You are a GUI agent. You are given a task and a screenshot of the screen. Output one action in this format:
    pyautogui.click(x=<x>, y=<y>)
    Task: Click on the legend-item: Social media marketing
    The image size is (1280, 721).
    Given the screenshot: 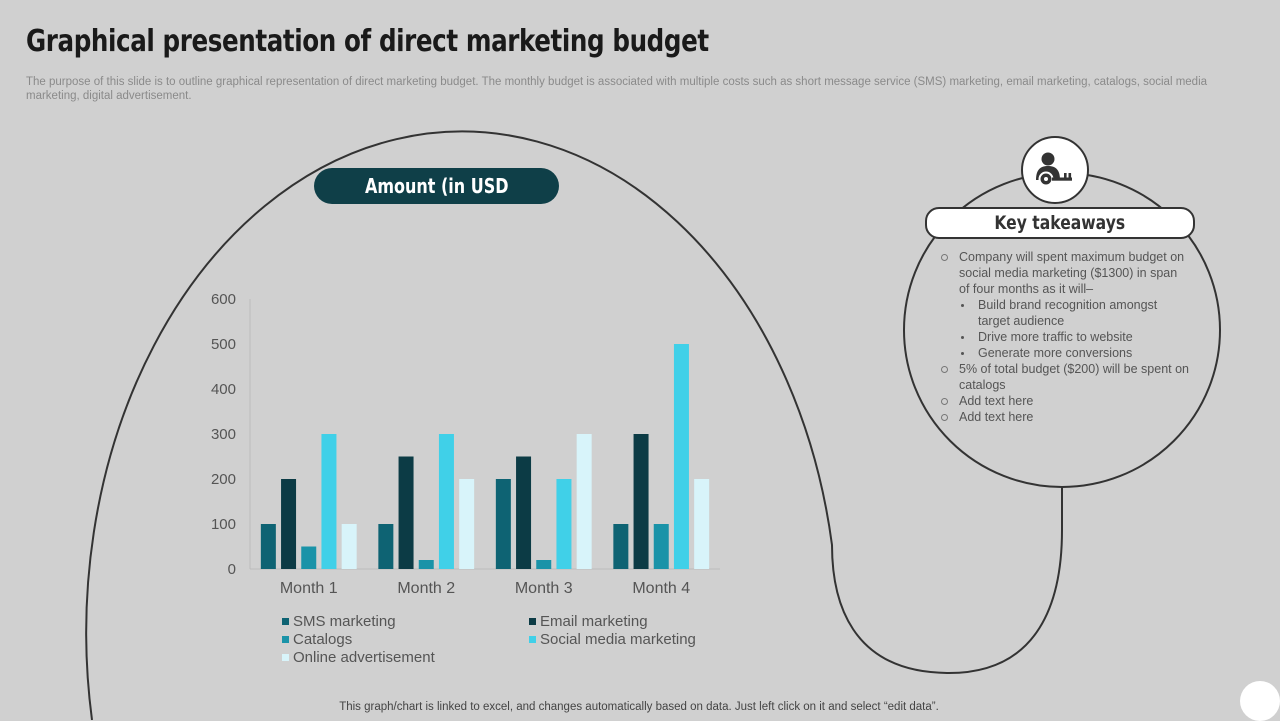 What is the action you would take?
    pyautogui.click(x=629, y=639)
    